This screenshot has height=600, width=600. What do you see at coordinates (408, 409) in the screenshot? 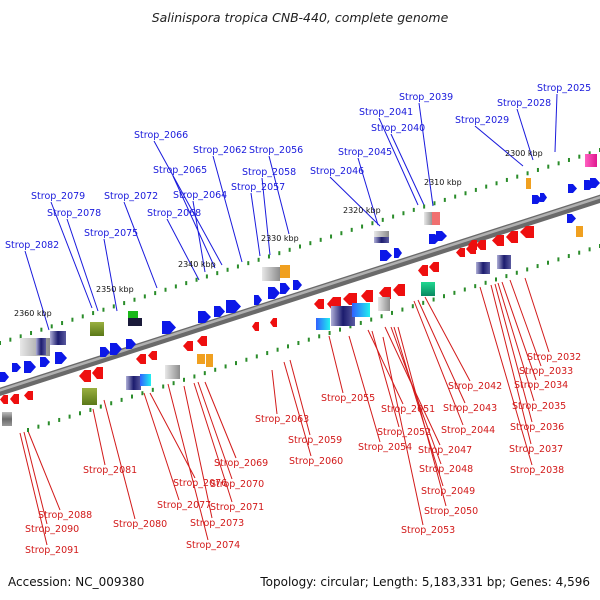
I see `reverse-gene-label: Strop_2051` at bounding box center [408, 409].